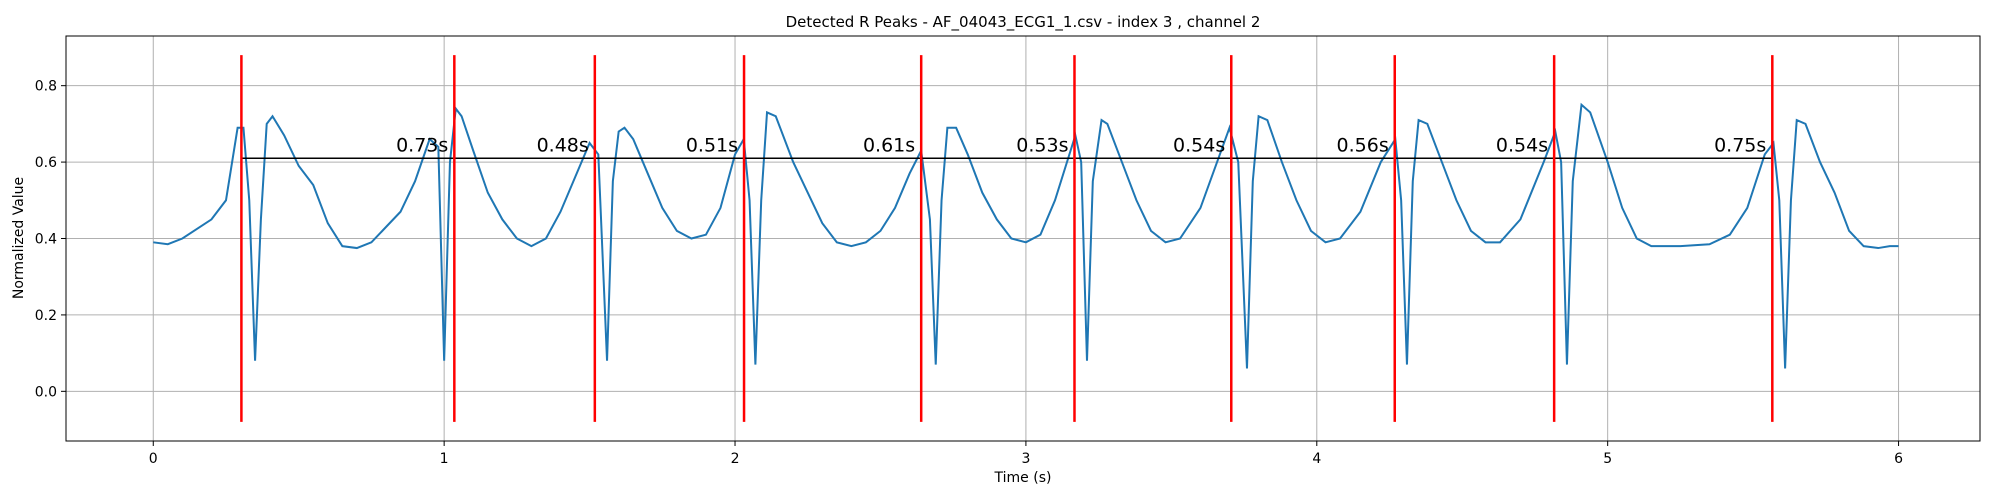 Image resolution: width=2000 pixels, height=500 pixels. What do you see at coordinates (889, 145) in the screenshot?
I see `interval-label: 0.61s` at bounding box center [889, 145].